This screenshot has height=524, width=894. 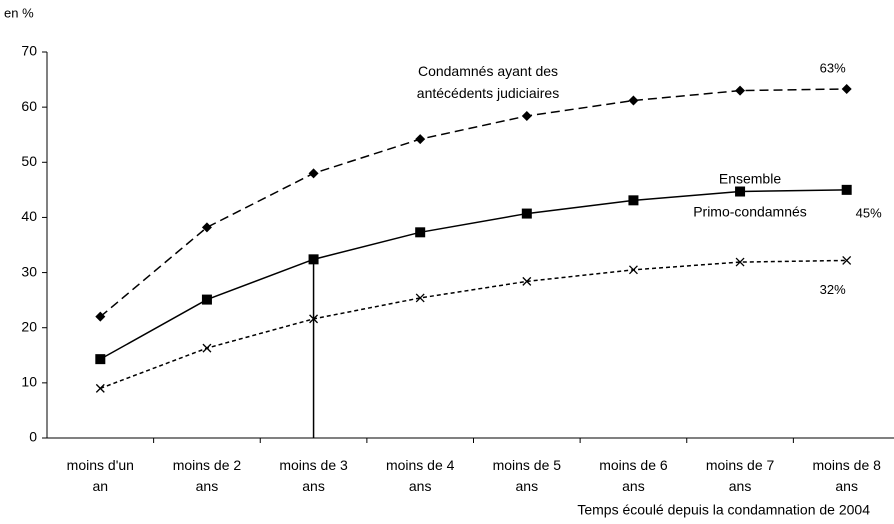 What do you see at coordinates (313, 475) in the screenshot?
I see `x-tick-label: moins de 3 ans` at bounding box center [313, 475].